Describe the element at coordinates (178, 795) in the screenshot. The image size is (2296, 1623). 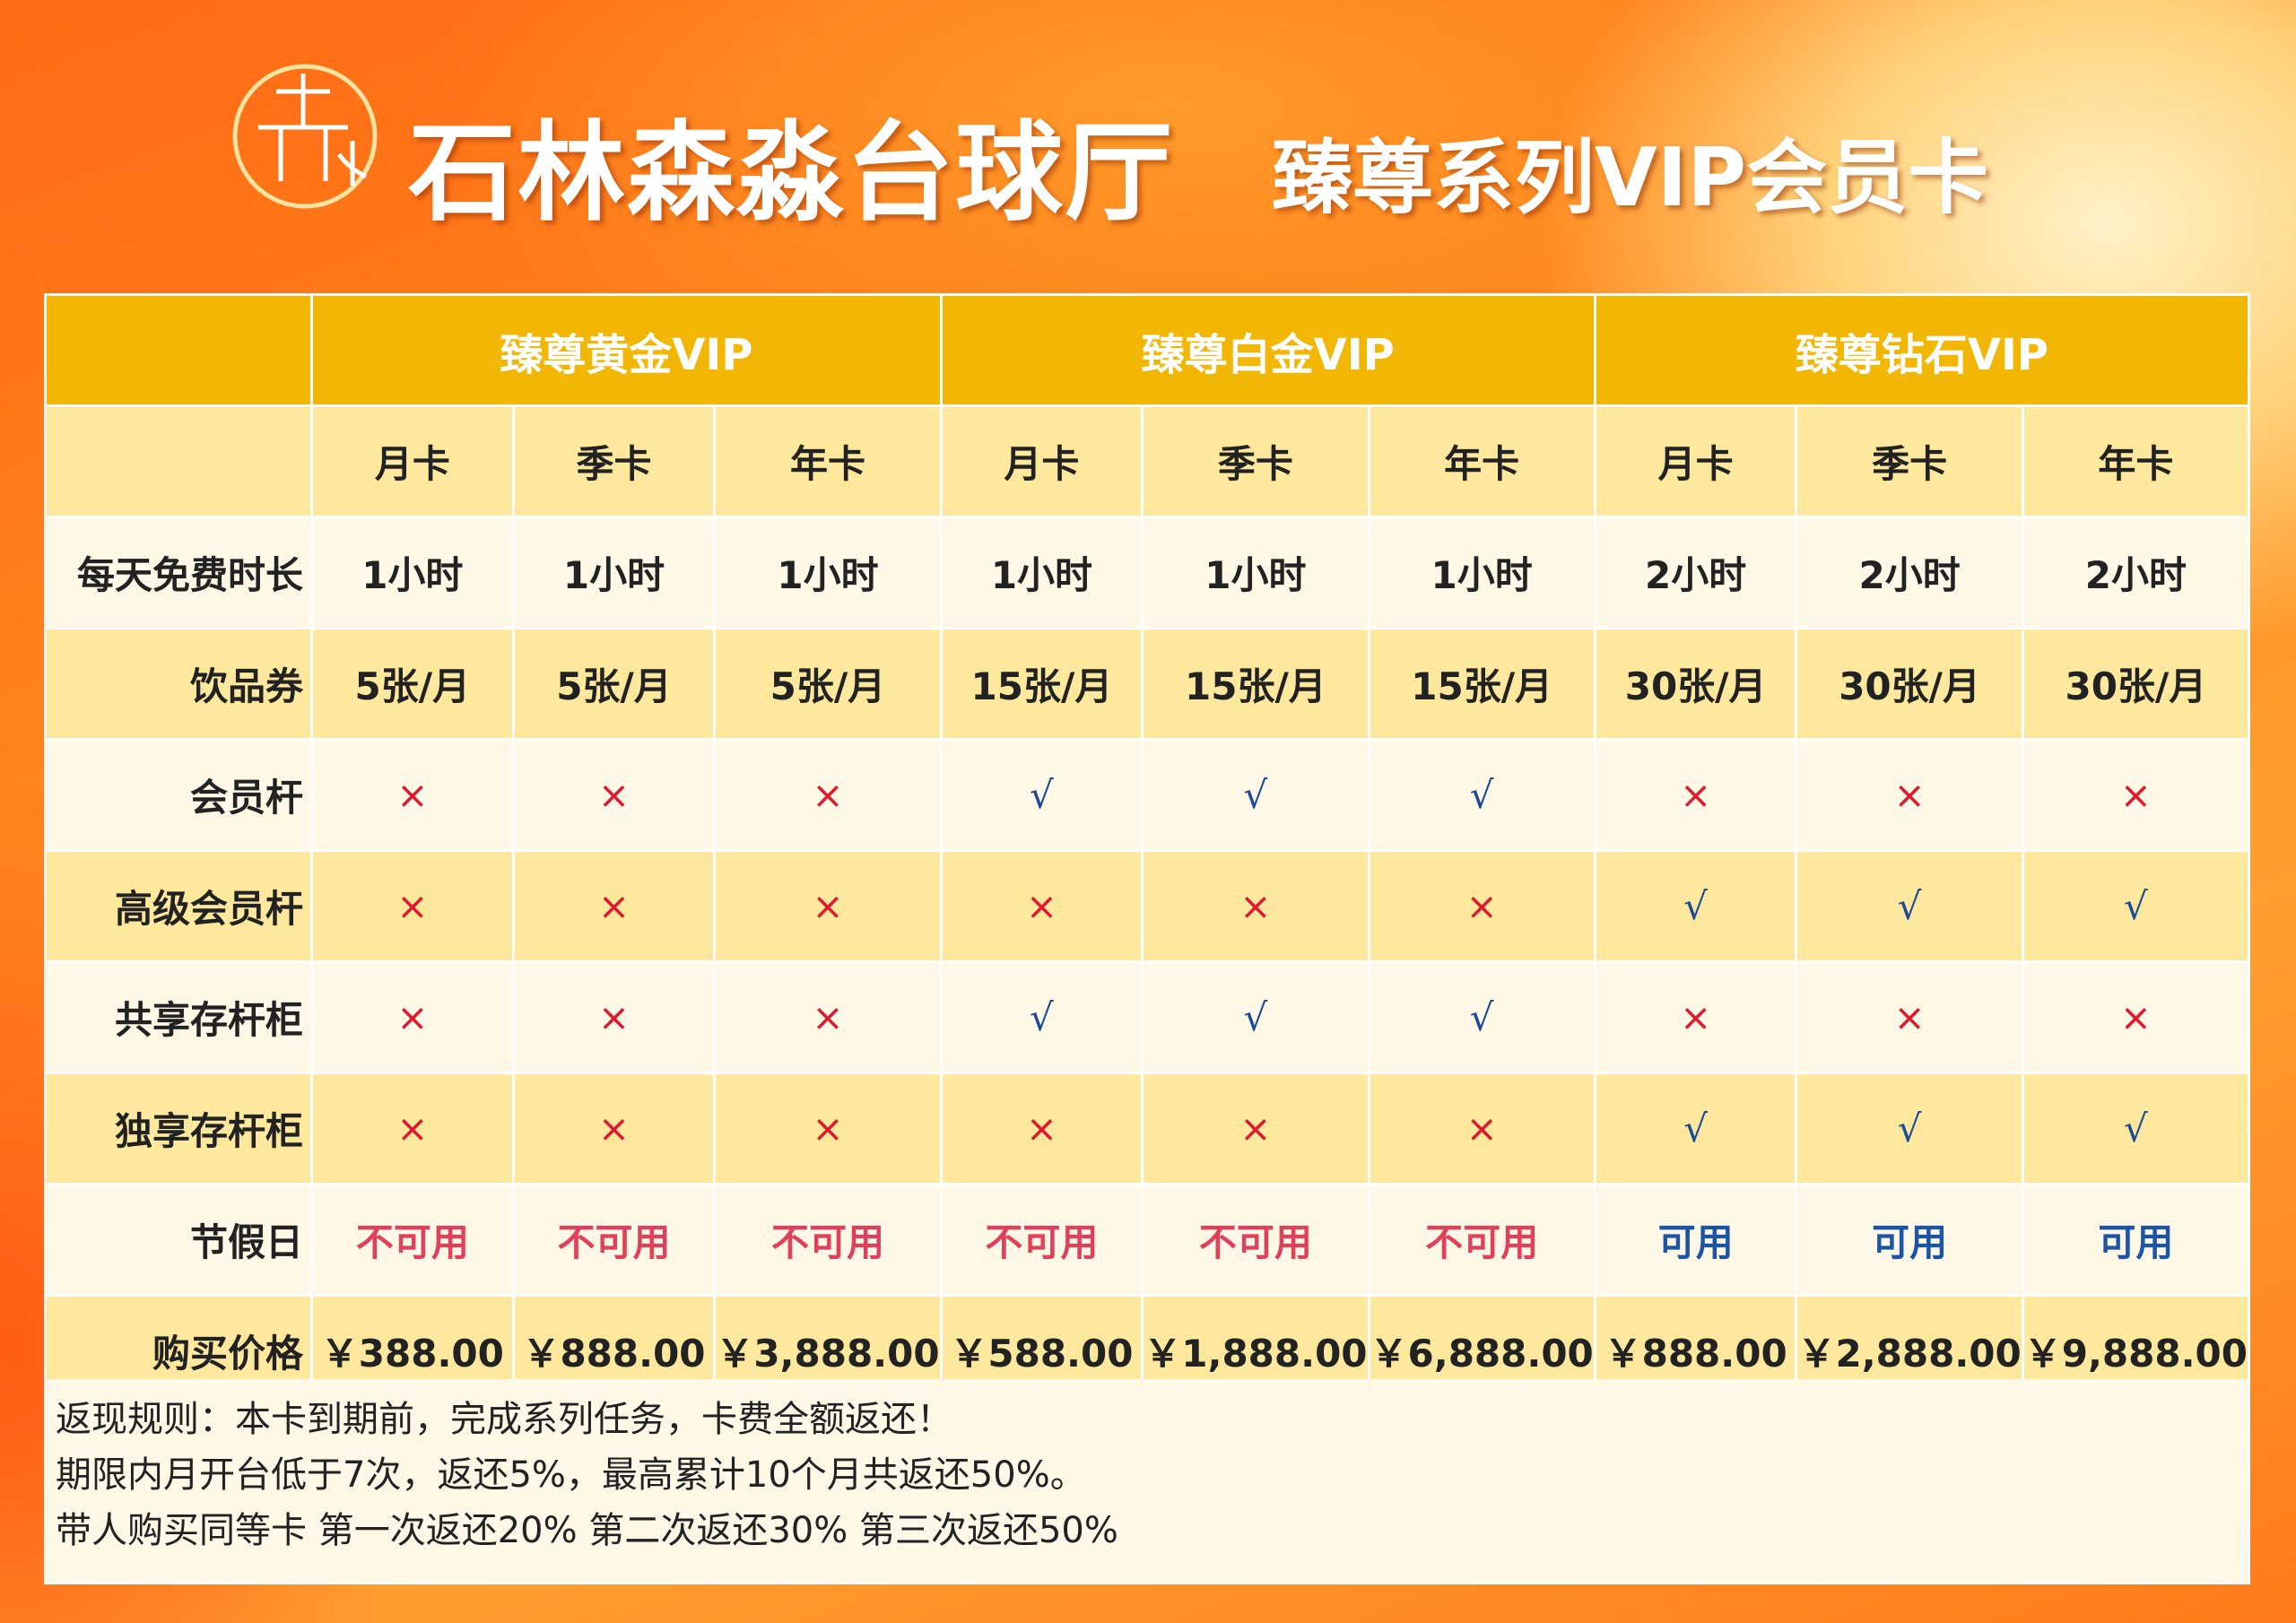
I see `row-label: 会员杆` at that location.